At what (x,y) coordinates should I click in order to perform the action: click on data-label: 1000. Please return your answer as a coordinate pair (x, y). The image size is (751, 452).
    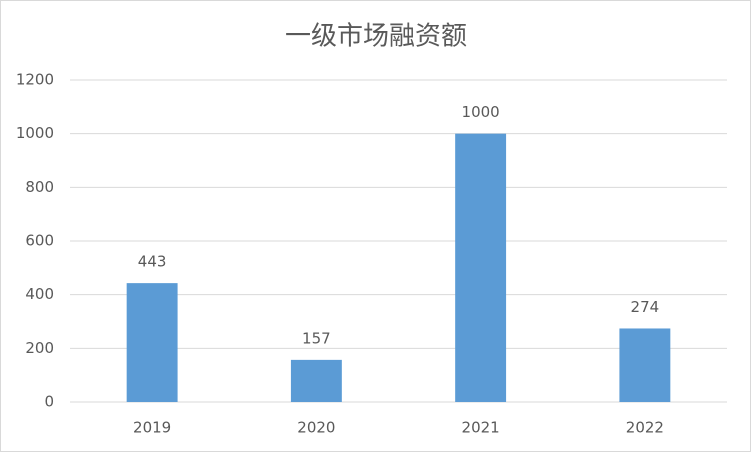
    Looking at the image, I should click on (481, 112).